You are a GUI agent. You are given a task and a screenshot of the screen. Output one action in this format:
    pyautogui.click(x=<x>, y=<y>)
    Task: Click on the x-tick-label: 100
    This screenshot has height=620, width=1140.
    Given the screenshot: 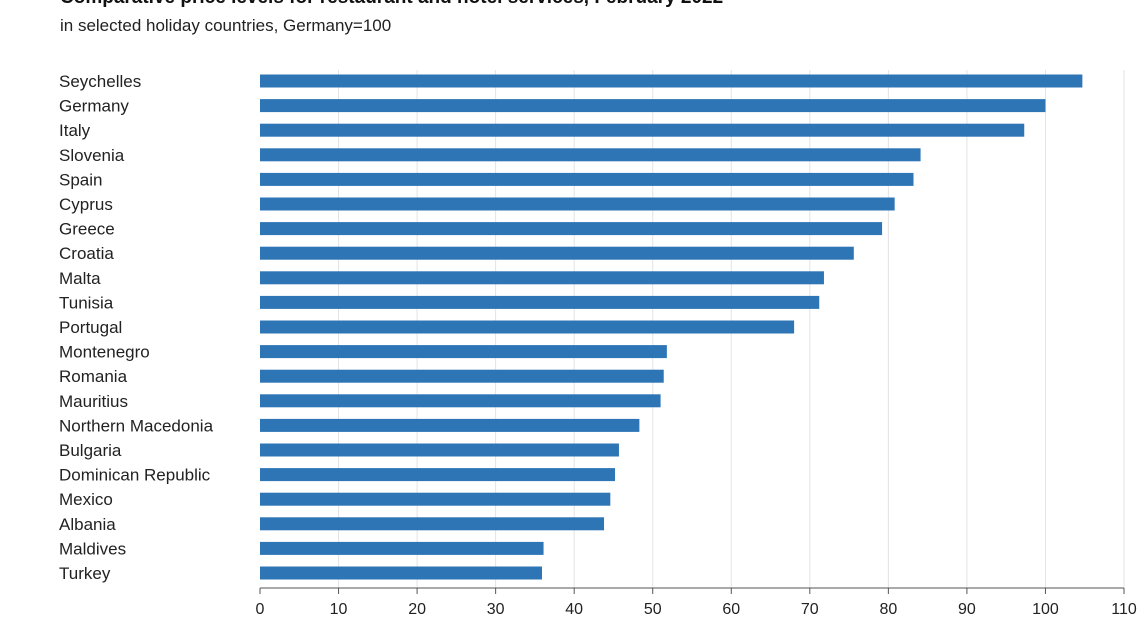 What is the action you would take?
    pyautogui.click(x=1045, y=609)
    